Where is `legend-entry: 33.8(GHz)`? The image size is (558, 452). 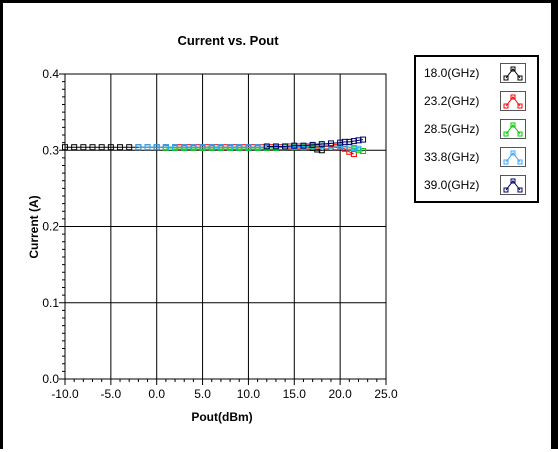
legend-entry: 33.8(GHz) is located at coordinates (476, 158).